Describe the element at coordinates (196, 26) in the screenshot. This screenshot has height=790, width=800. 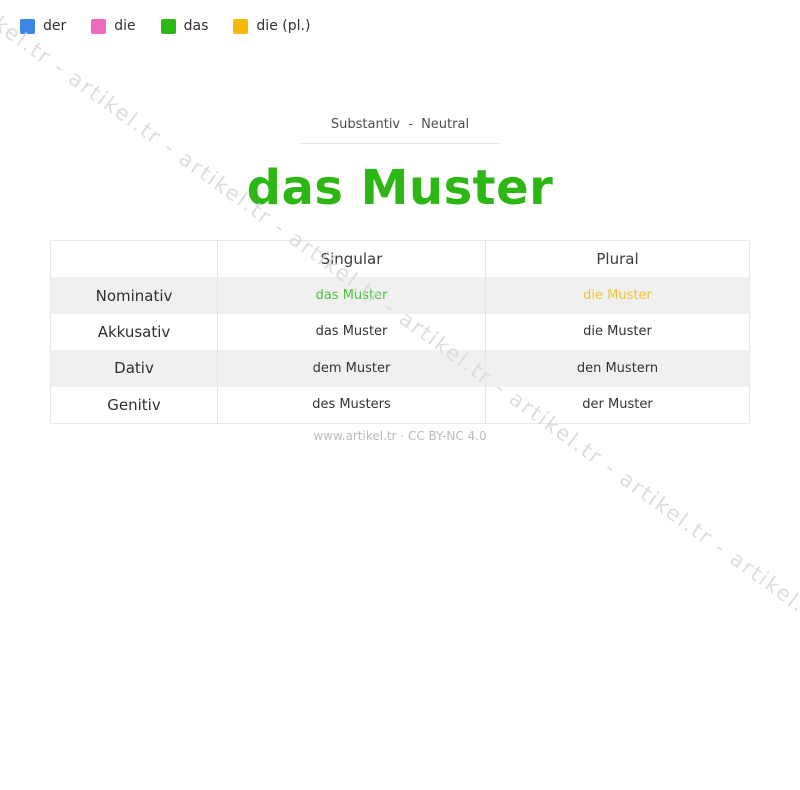
I see `legend-label-das: das` at that location.